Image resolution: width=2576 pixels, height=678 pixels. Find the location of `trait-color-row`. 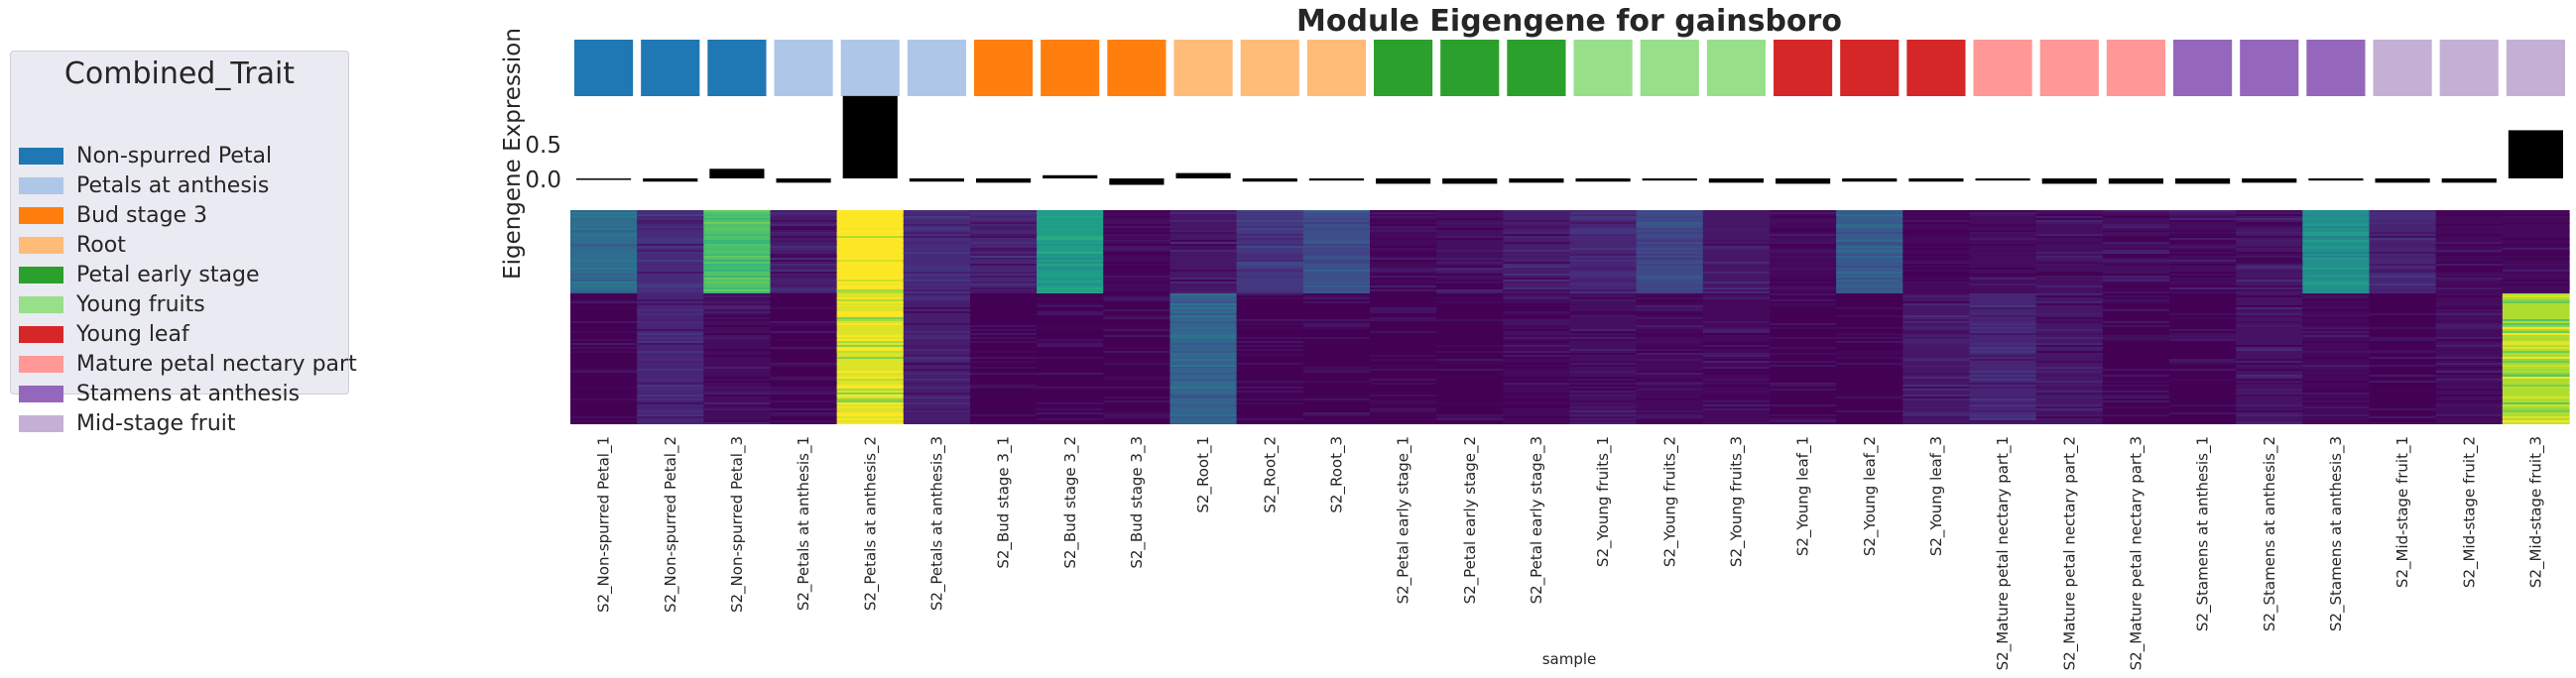

trait-color-row is located at coordinates (1569, 68).